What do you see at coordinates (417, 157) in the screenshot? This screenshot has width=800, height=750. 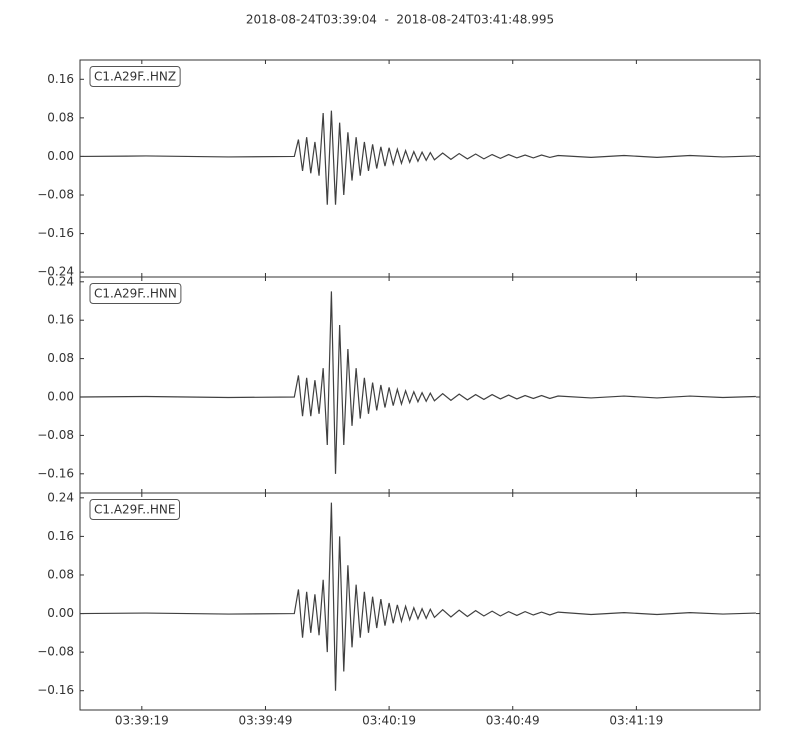 I see `waveform` at bounding box center [417, 157].